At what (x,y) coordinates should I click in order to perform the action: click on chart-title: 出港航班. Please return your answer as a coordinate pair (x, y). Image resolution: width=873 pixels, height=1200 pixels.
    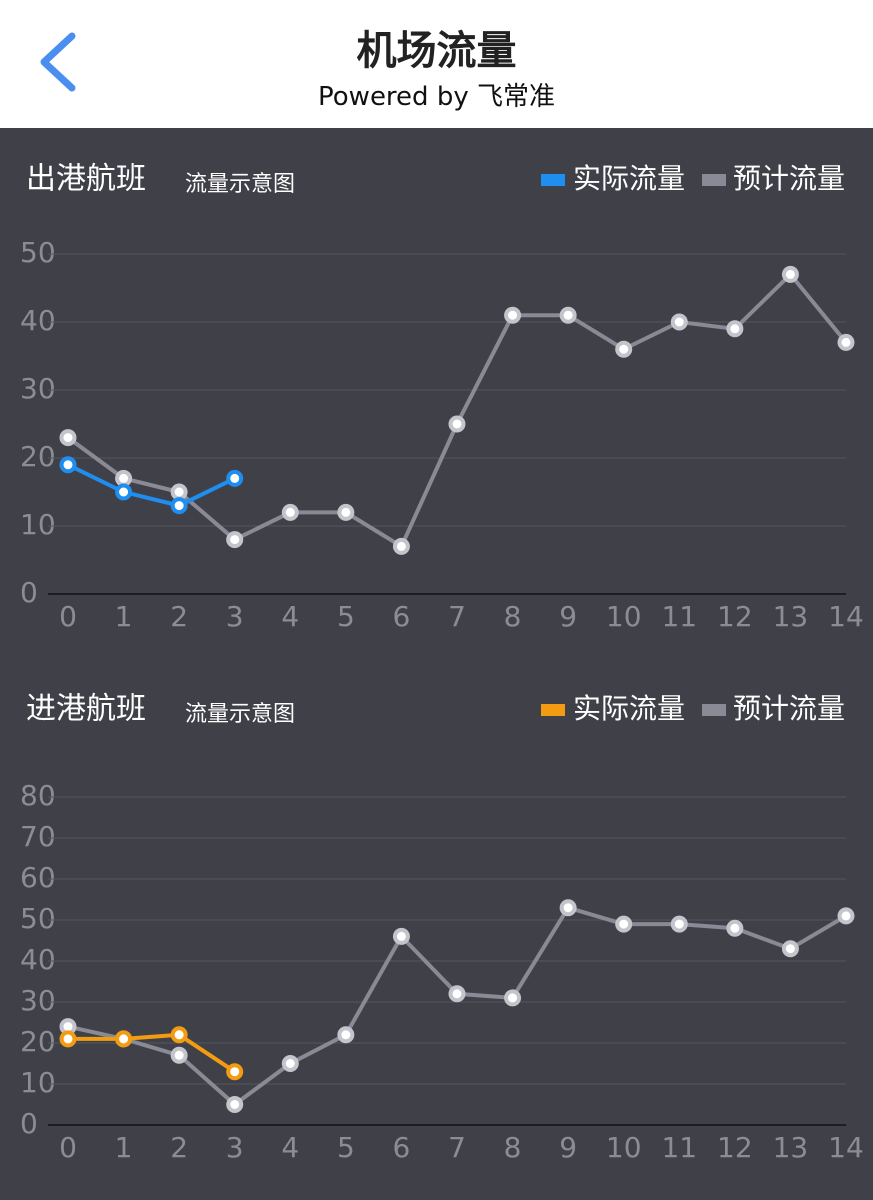
    Looking at the image, I should click on (86, 179).